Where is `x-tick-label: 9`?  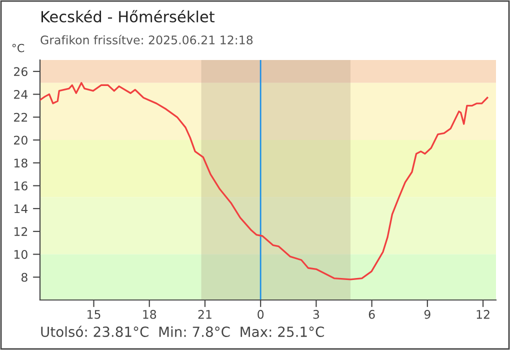
x-tick-label: 9 is located at coordinates (427, 314).